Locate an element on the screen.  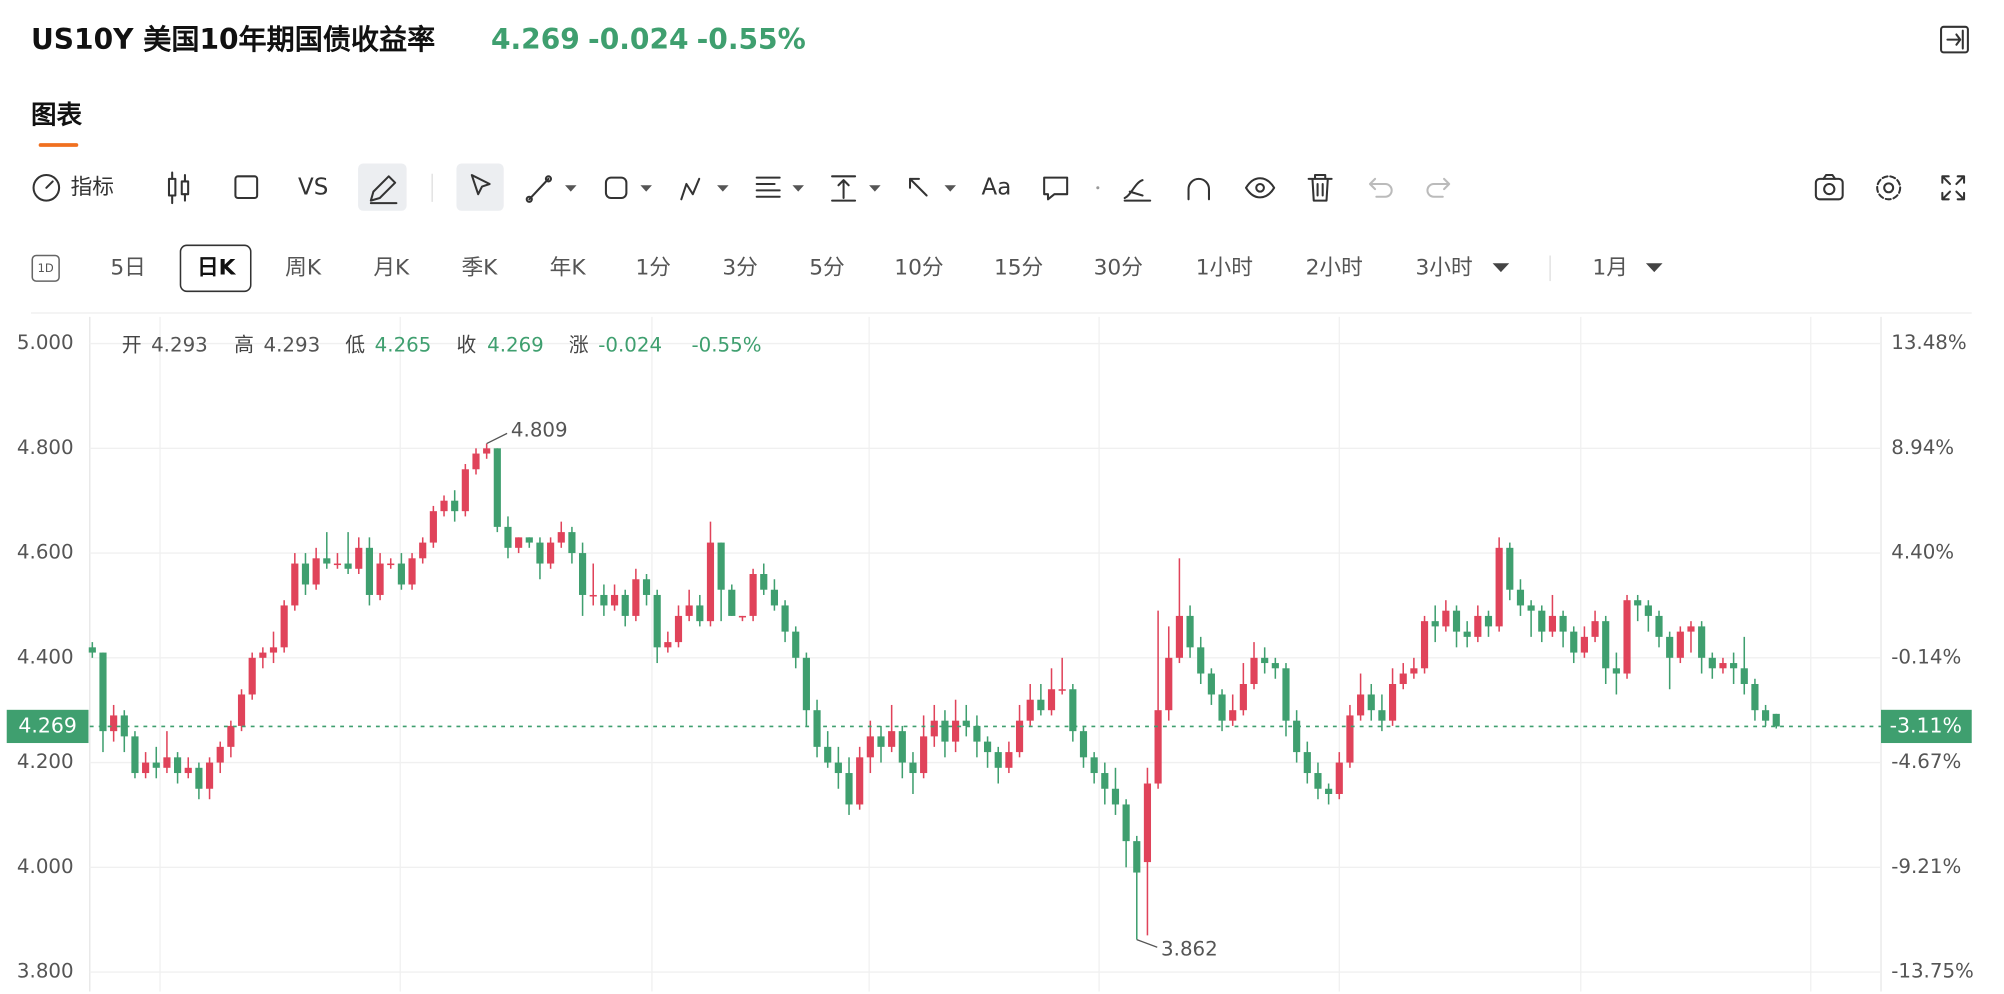
period-option: 10分 is located at coordinates (918, 267).